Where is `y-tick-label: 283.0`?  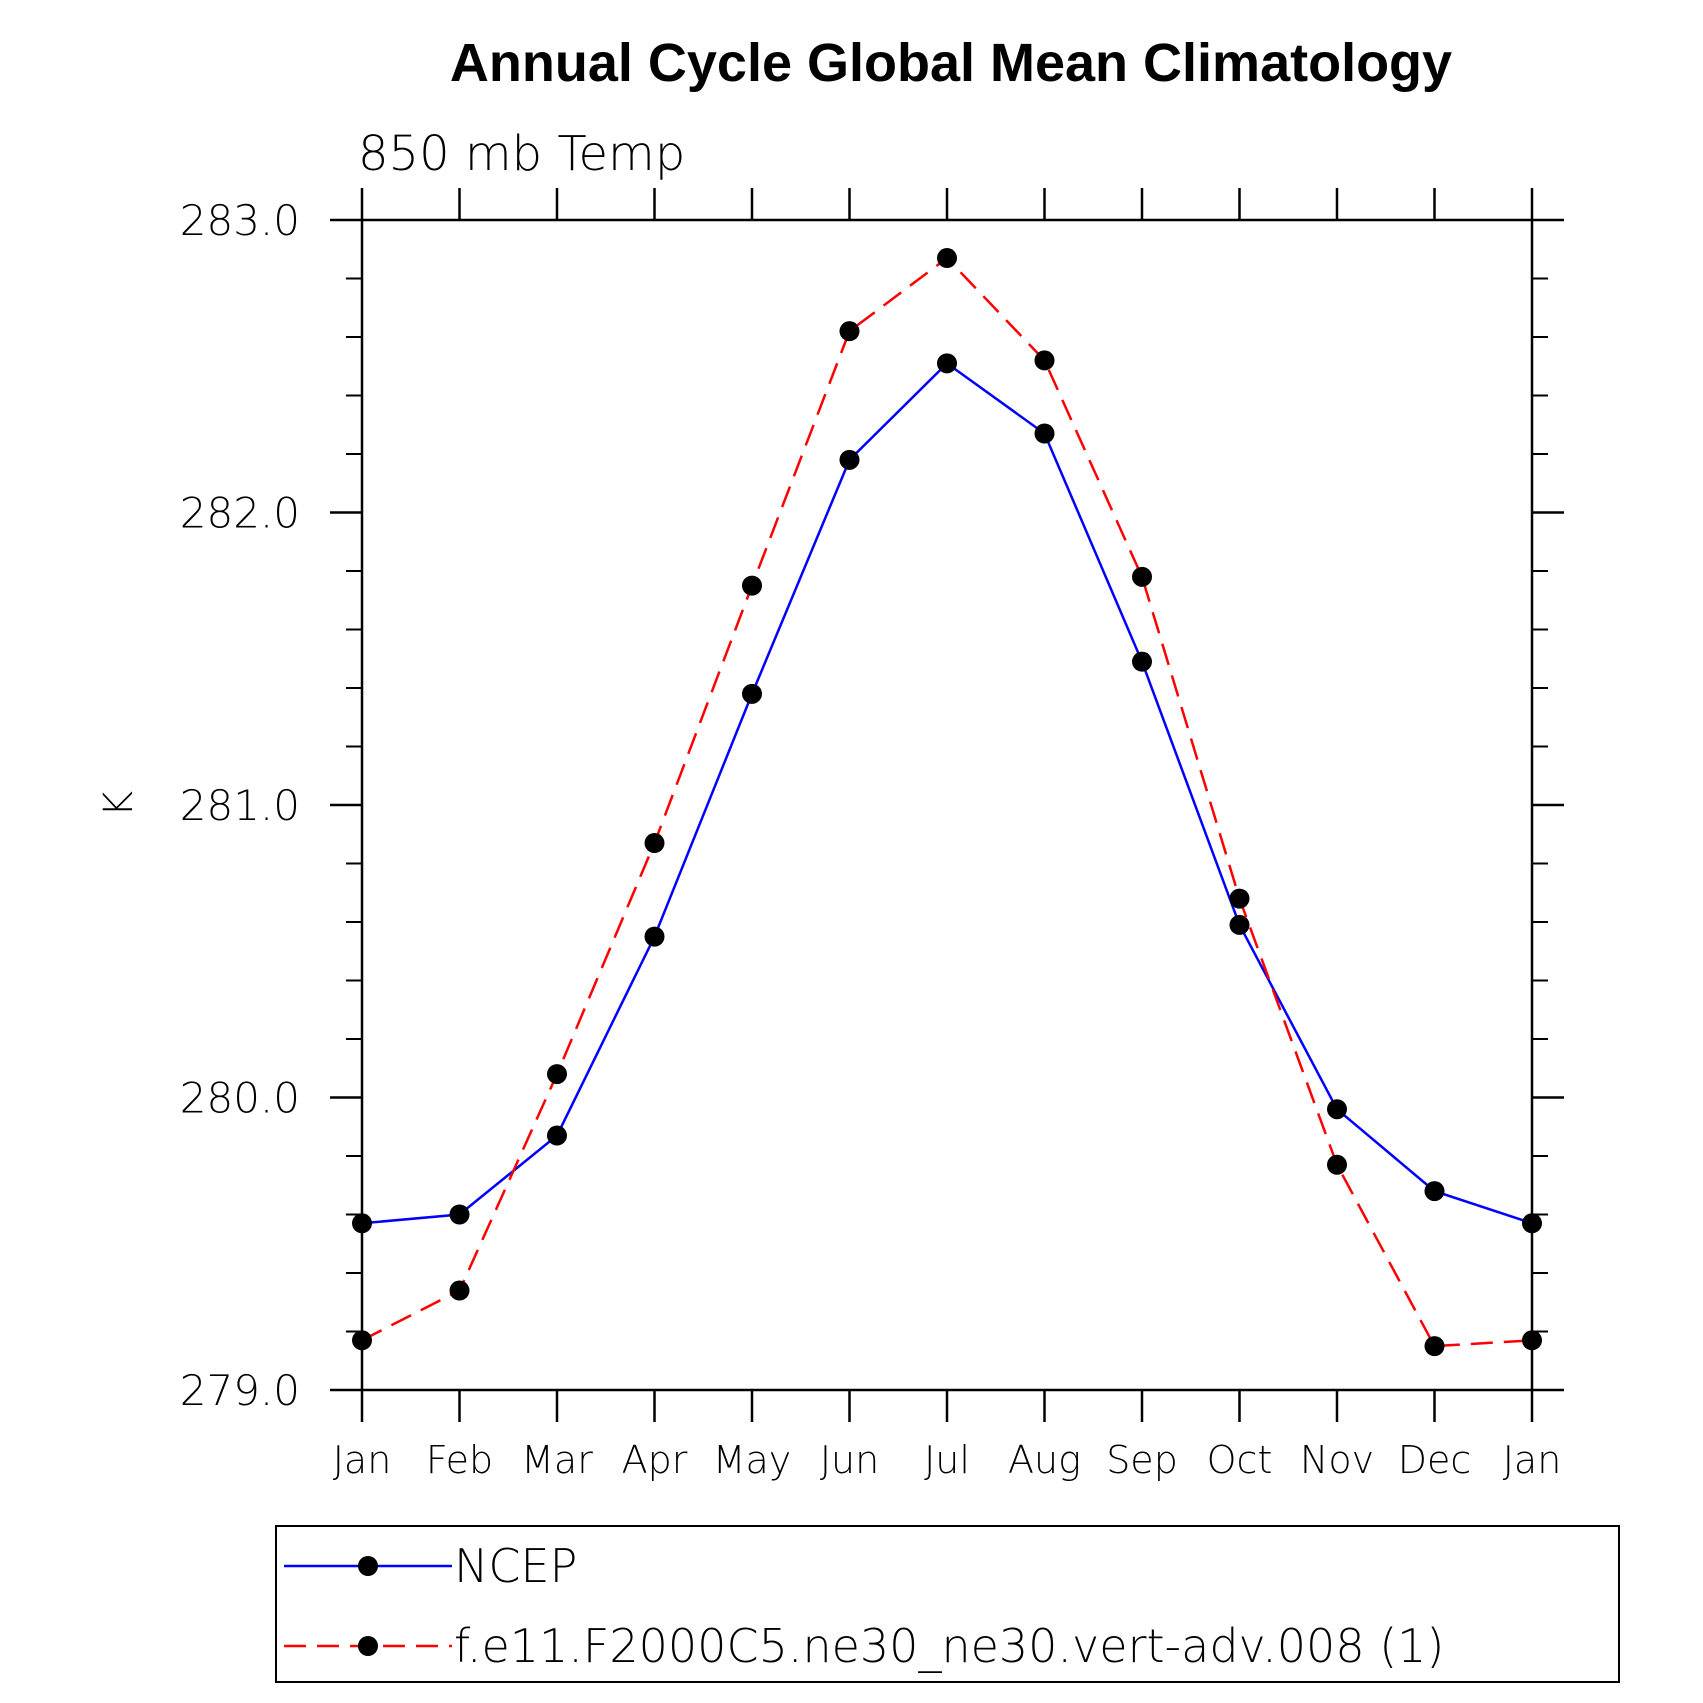 y-tick-label: 283.0 is located at coordinates (240, 220).